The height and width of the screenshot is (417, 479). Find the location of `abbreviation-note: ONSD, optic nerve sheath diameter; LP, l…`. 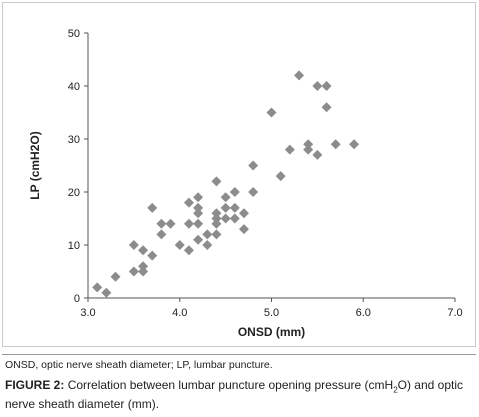

abbreviation-note: ONSD, optic nerve sheath diameter; LP, l… is located at coordinates (139, 365).